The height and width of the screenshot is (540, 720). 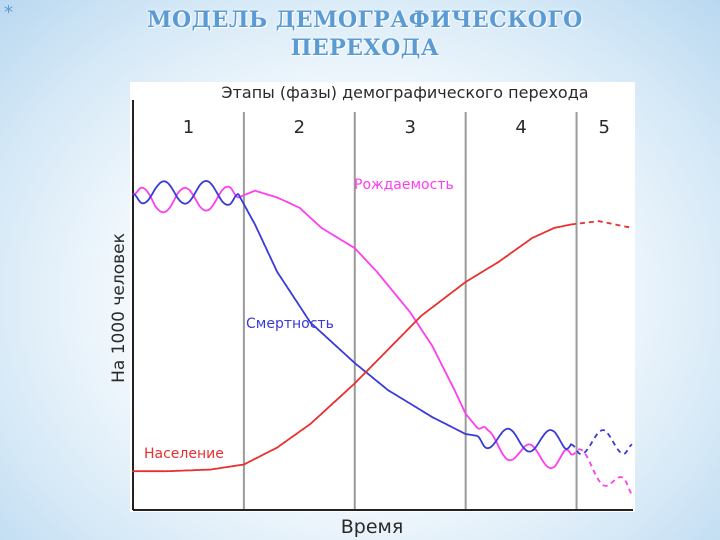 What do you see at coordinates (404, 185) in the screenshot?
I see `birth-rate-label: Рождаемость` at bounding box center [404, 185].